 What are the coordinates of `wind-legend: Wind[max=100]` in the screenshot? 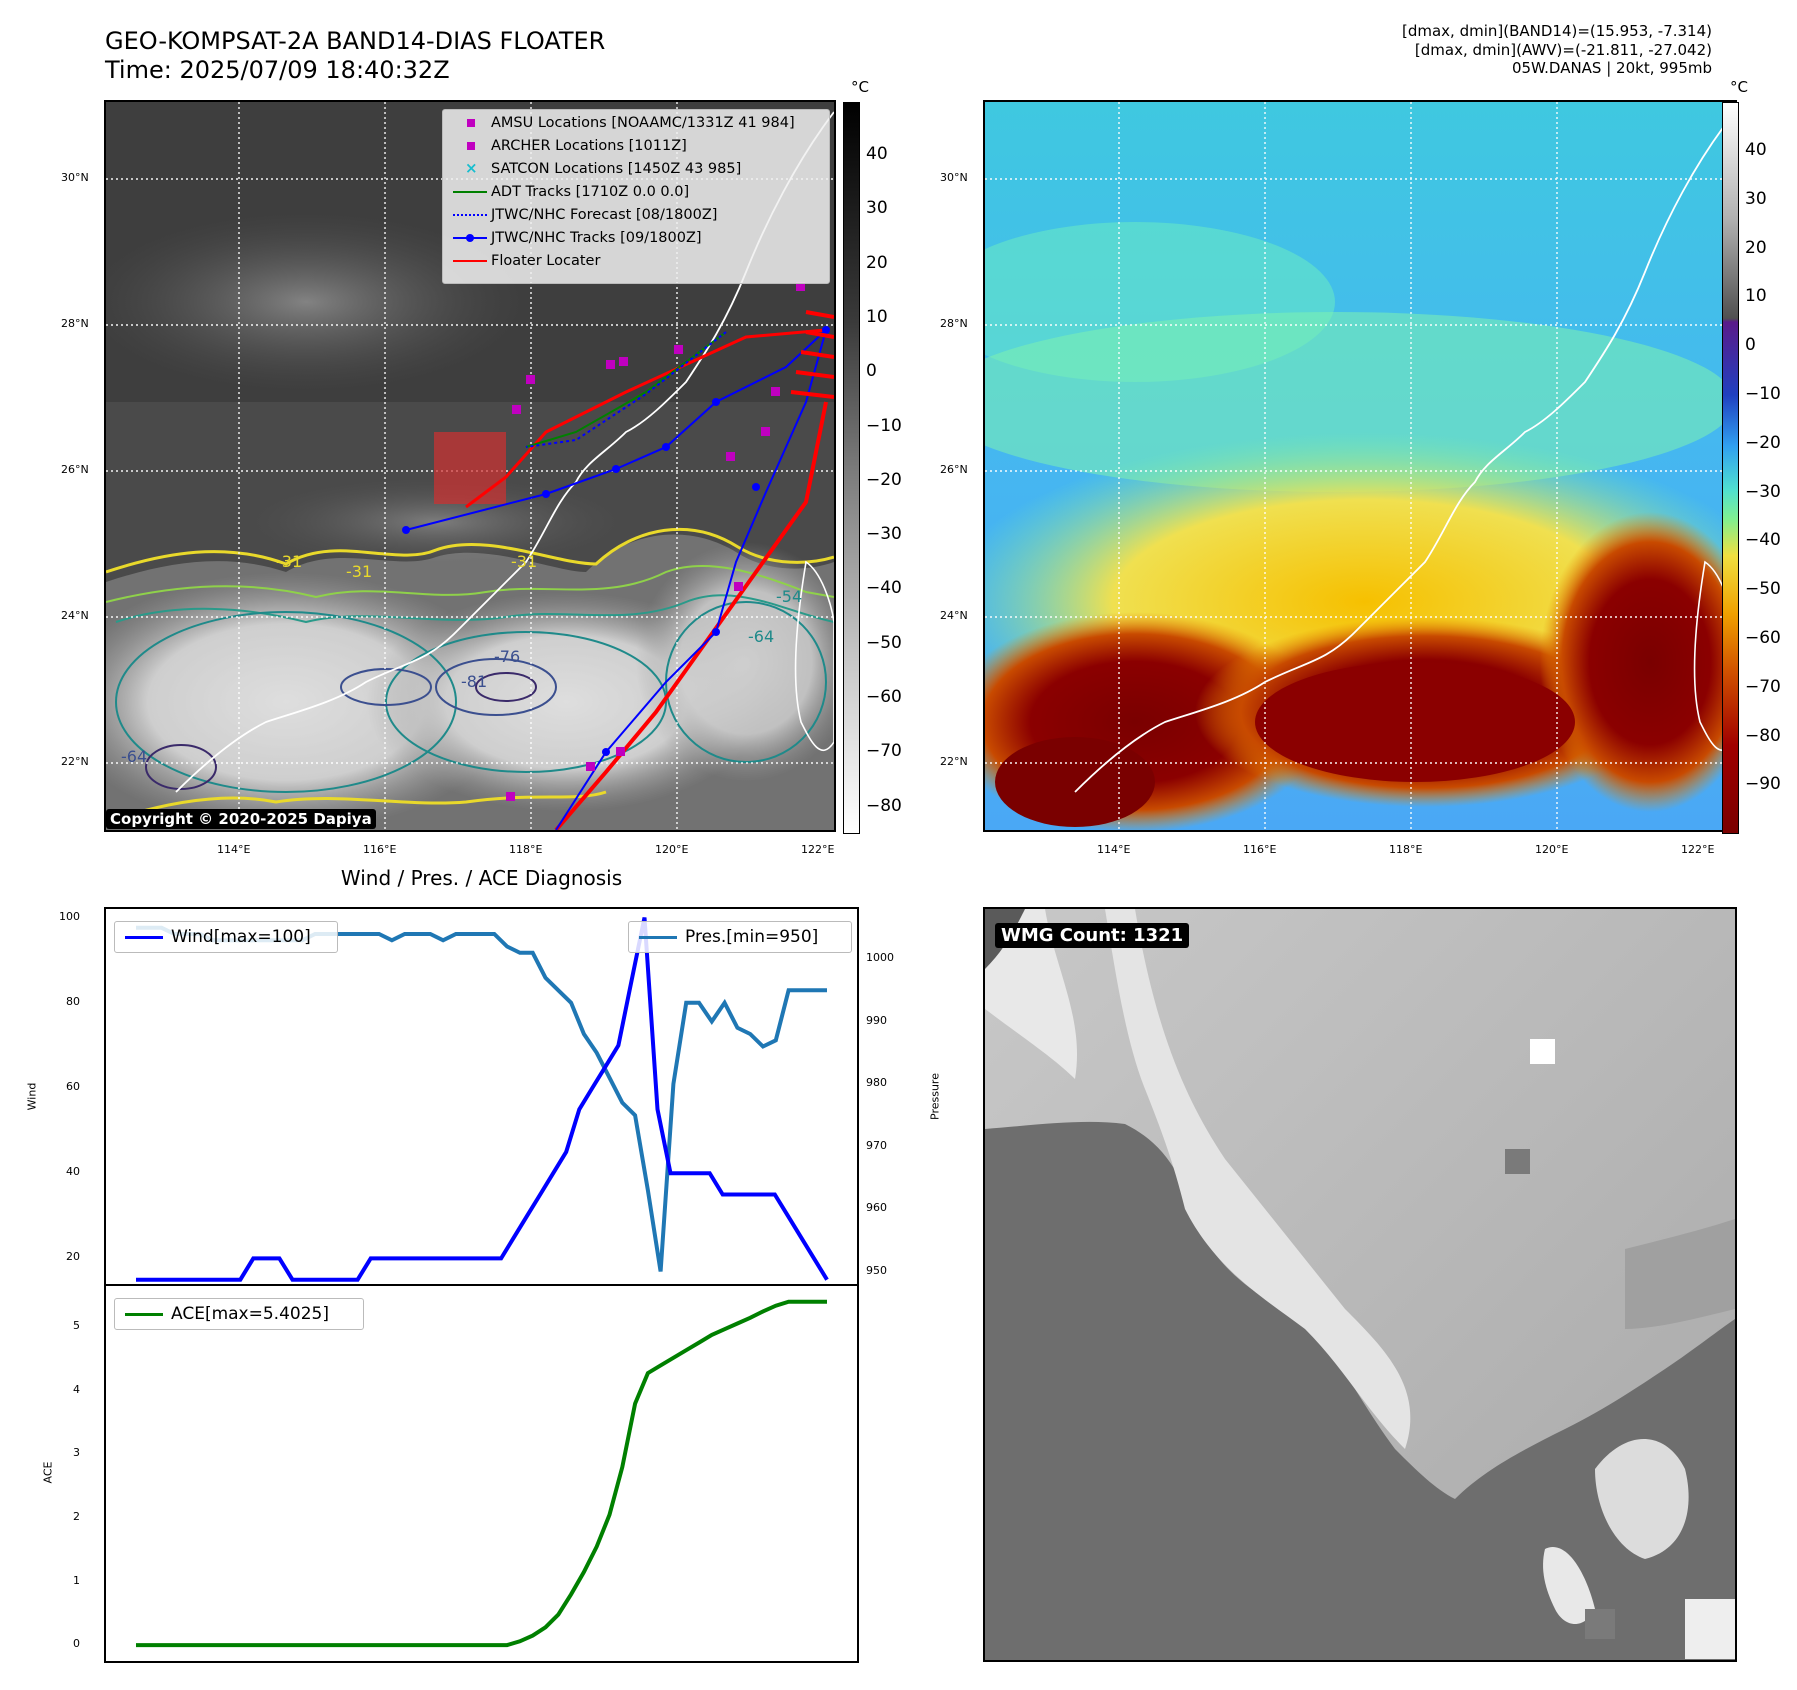 It's located at (226, 937).